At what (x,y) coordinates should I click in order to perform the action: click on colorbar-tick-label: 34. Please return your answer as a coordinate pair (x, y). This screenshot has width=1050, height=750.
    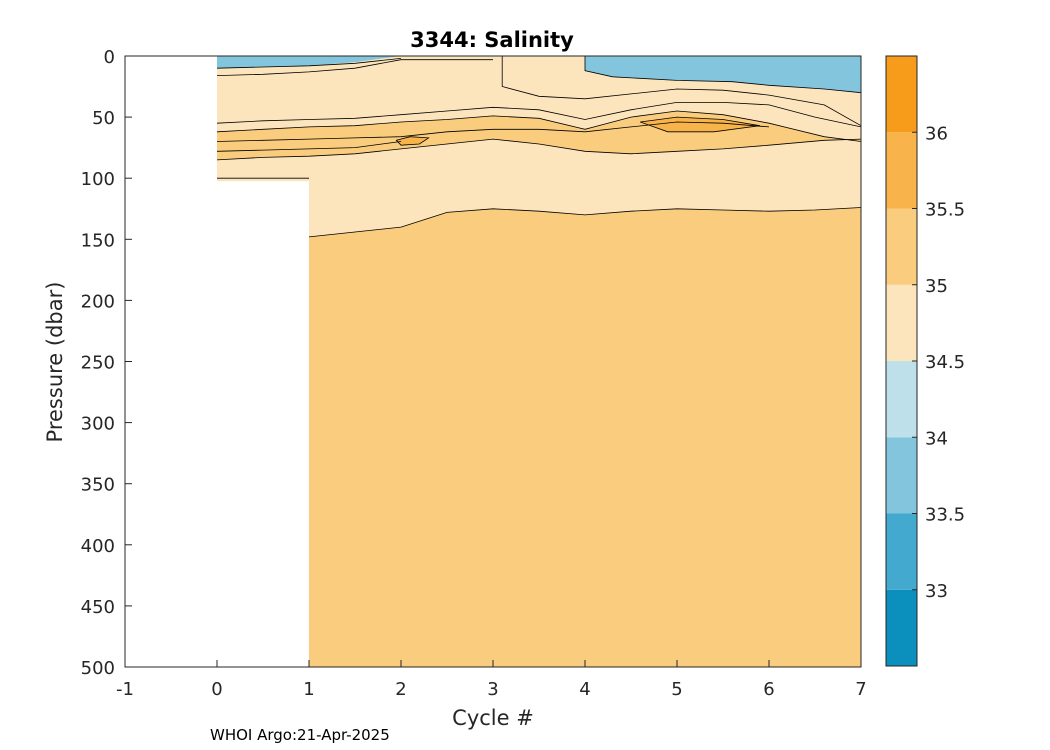
    Looking at the image, I should click on (936, 438).